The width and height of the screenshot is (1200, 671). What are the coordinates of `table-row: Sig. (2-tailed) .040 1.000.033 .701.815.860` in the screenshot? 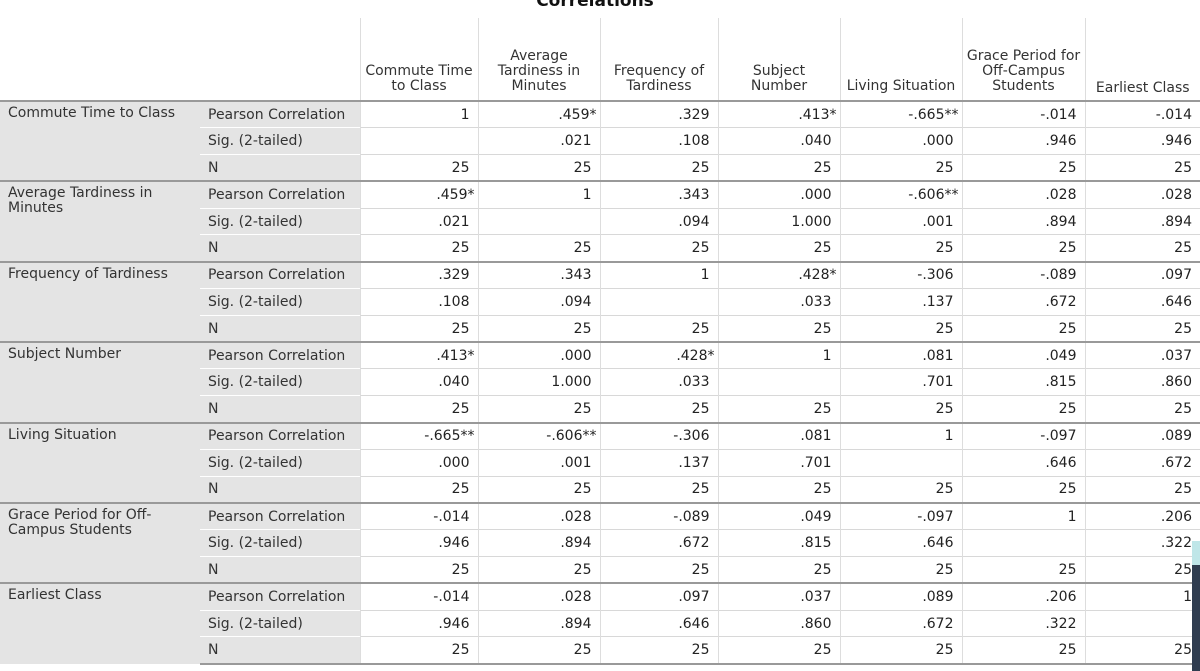 It's located at (600, 382).